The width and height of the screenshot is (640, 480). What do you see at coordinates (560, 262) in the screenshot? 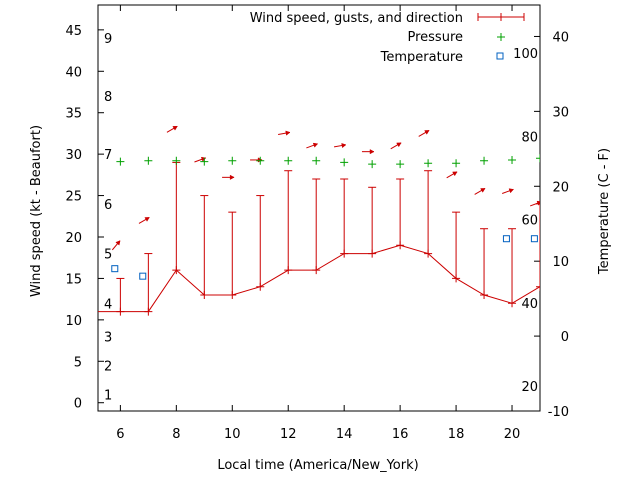
I see `y-right-tick-label: 10` at bounding box center [560, 262].